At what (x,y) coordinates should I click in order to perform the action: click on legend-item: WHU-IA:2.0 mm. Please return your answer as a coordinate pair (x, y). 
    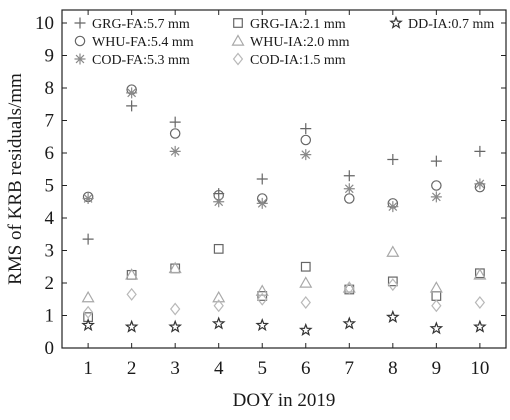
    Looking at the image, I should click on (290, 42).